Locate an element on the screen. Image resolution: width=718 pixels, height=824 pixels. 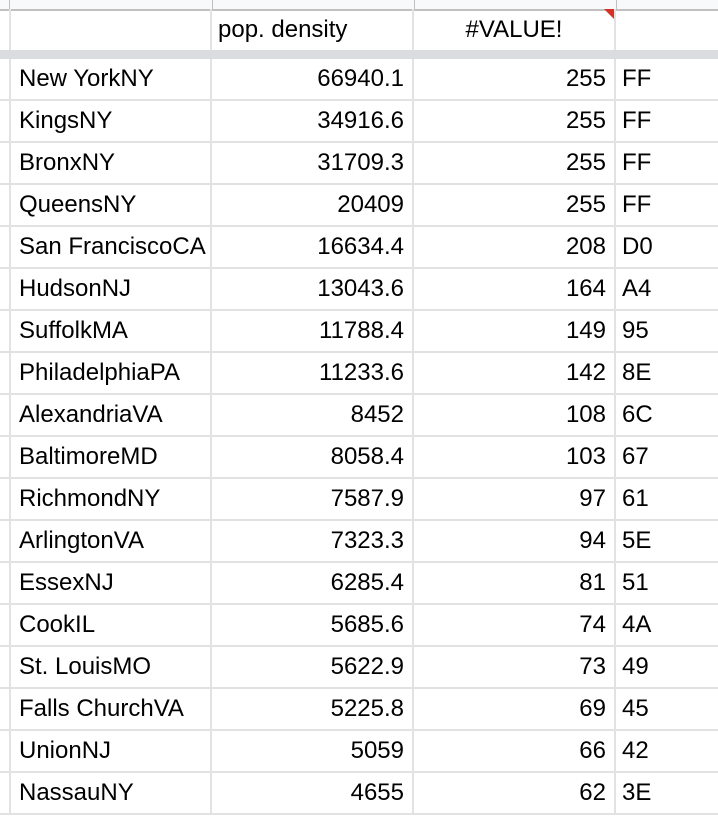
error-value-text: #VALUE! is located at coordinates (514, 29).